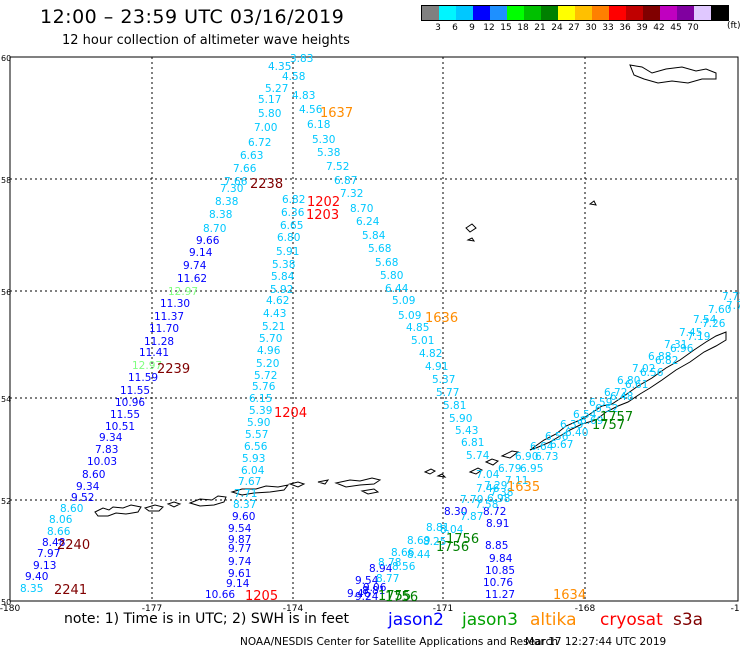  I want to click on lon-tick-label: -177, so click(152, 609).